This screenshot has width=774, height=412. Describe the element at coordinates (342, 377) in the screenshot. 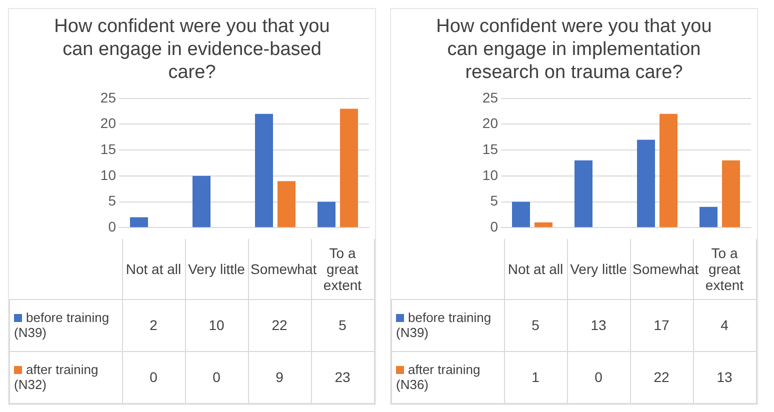

I see `data-label: 23` at that location.